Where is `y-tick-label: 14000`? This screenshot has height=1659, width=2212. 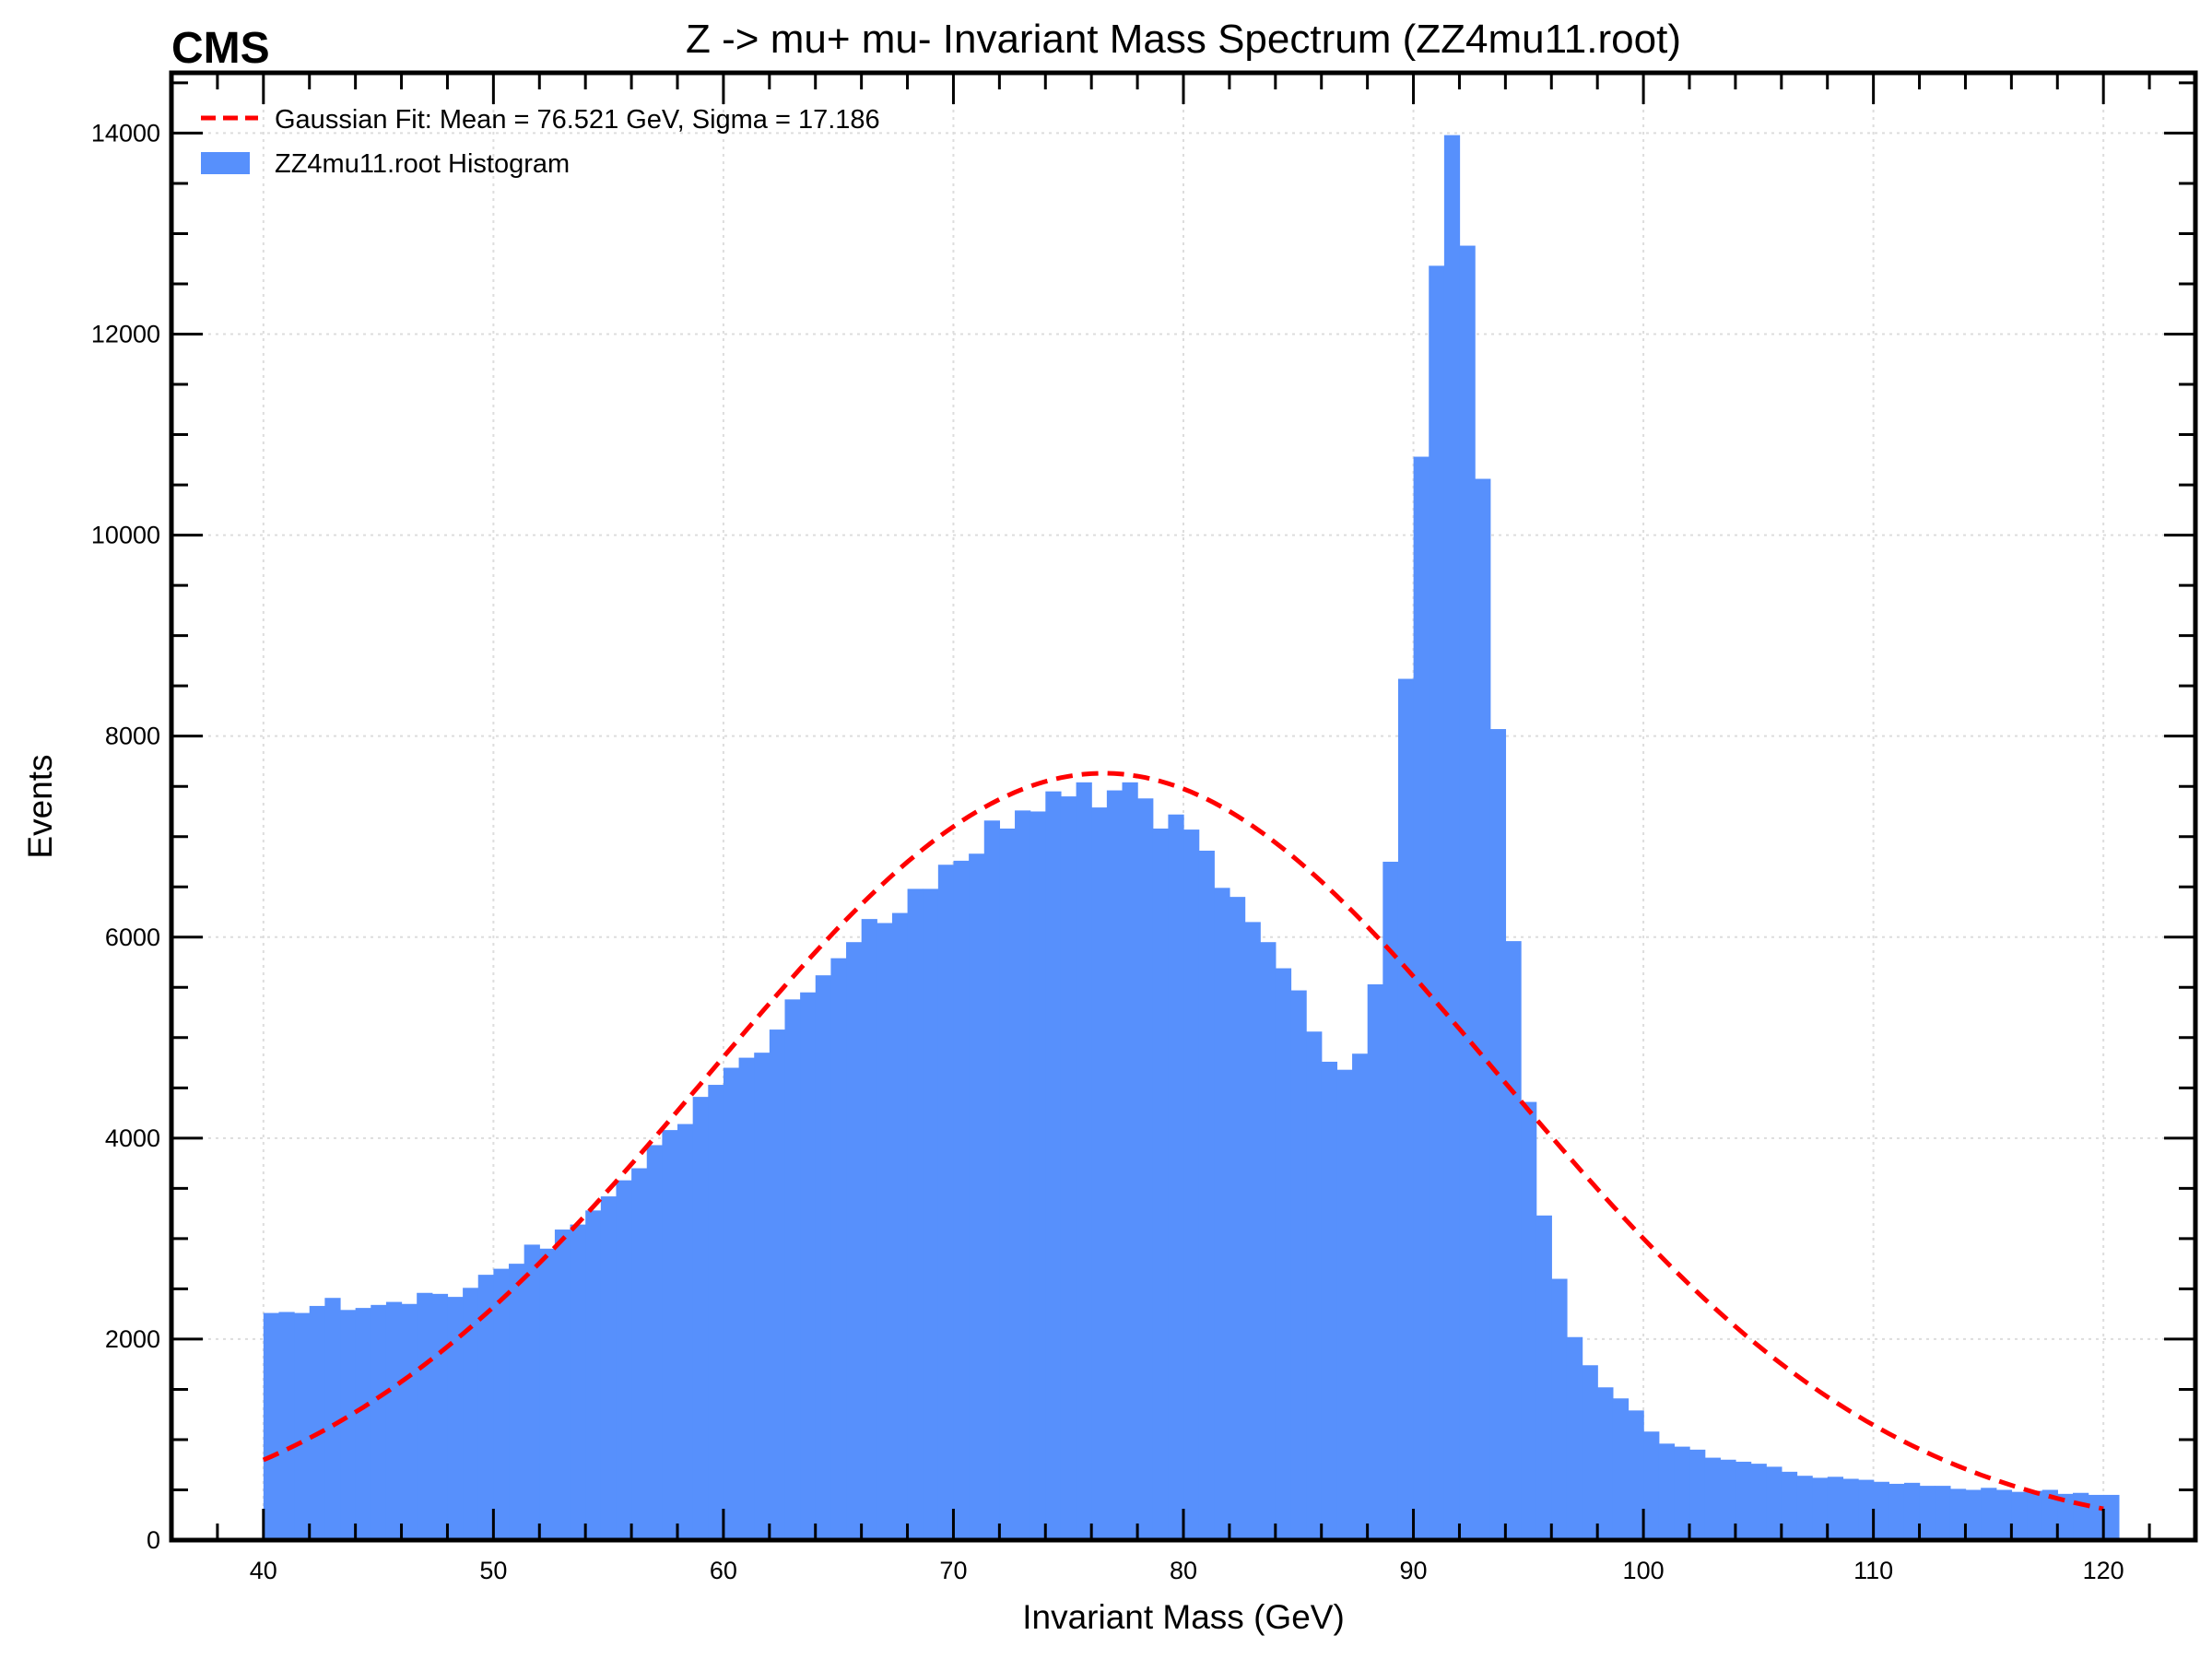
y-tick-label: 14000 is located at coordinates (125, 133).